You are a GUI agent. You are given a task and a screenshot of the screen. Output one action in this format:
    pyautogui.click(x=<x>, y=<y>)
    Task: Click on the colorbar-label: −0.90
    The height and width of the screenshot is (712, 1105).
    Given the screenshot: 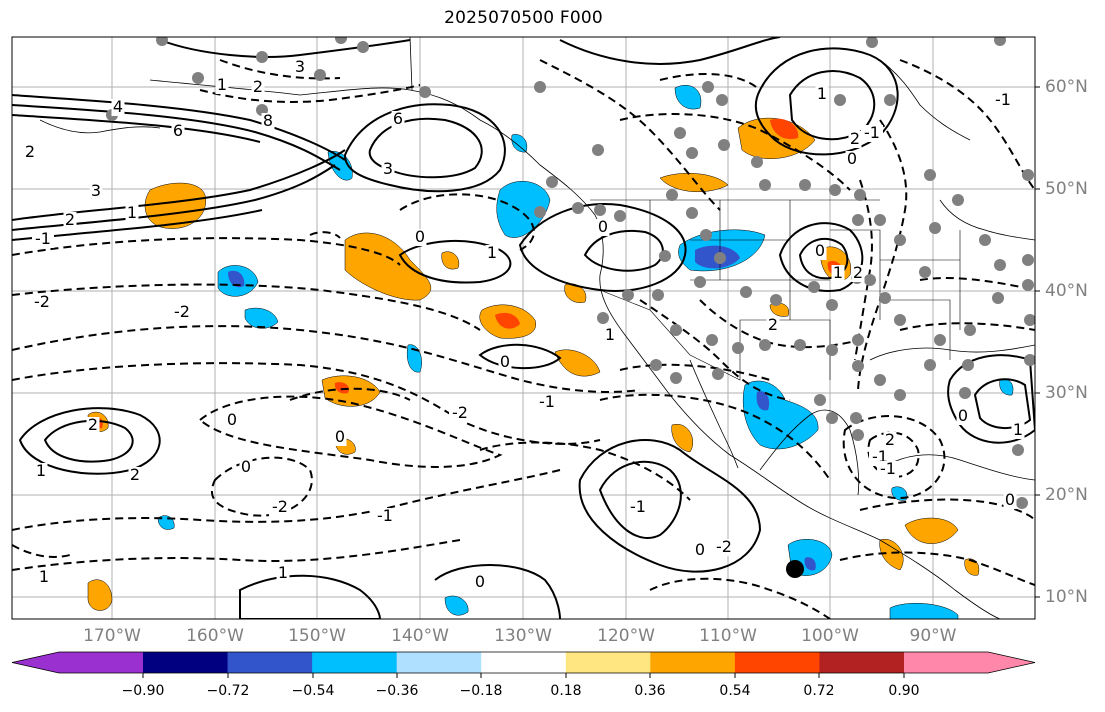 What is the action you would take?
    pyautogui.click(x=143, y=691)
    